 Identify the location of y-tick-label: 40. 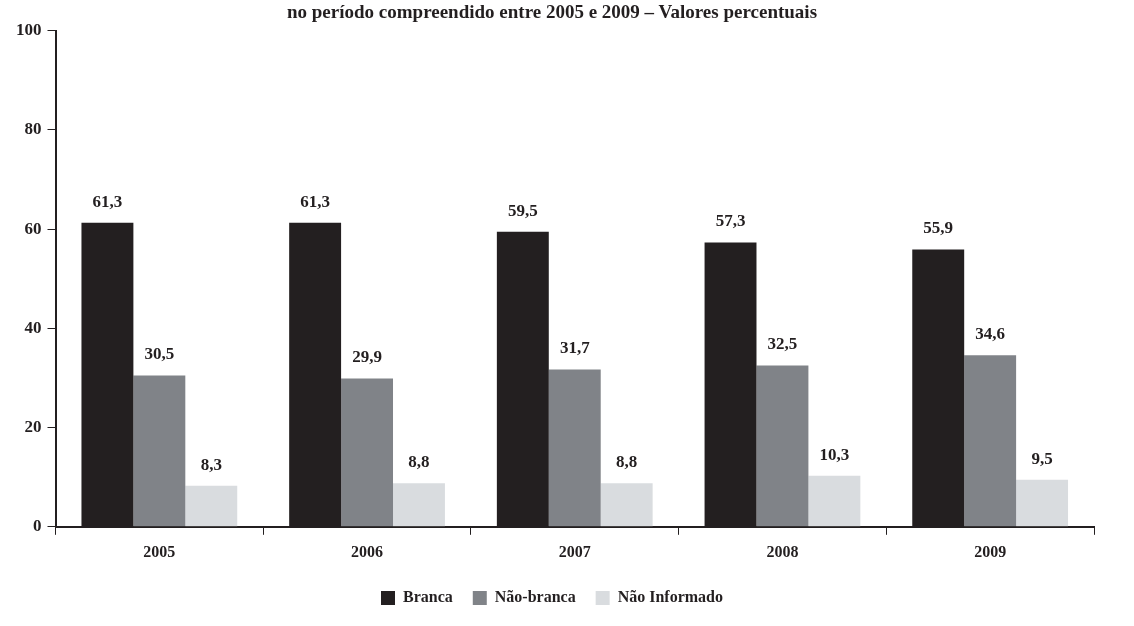
(33, 327).